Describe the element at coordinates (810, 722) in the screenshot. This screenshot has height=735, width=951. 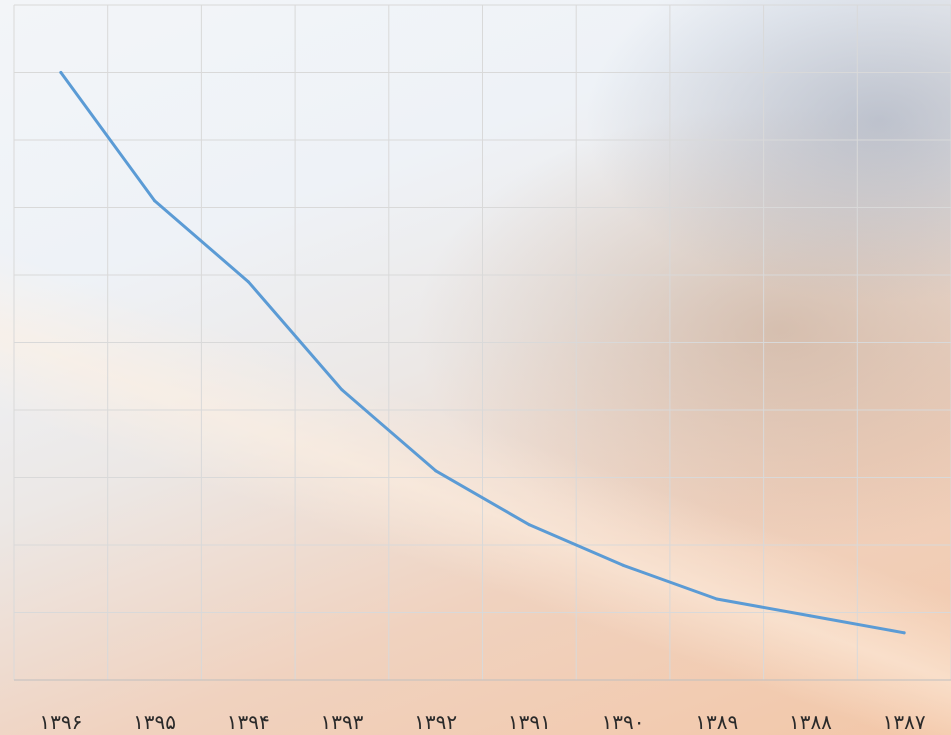
I see `x-tick-label: ۱۳۸۸` at that location.